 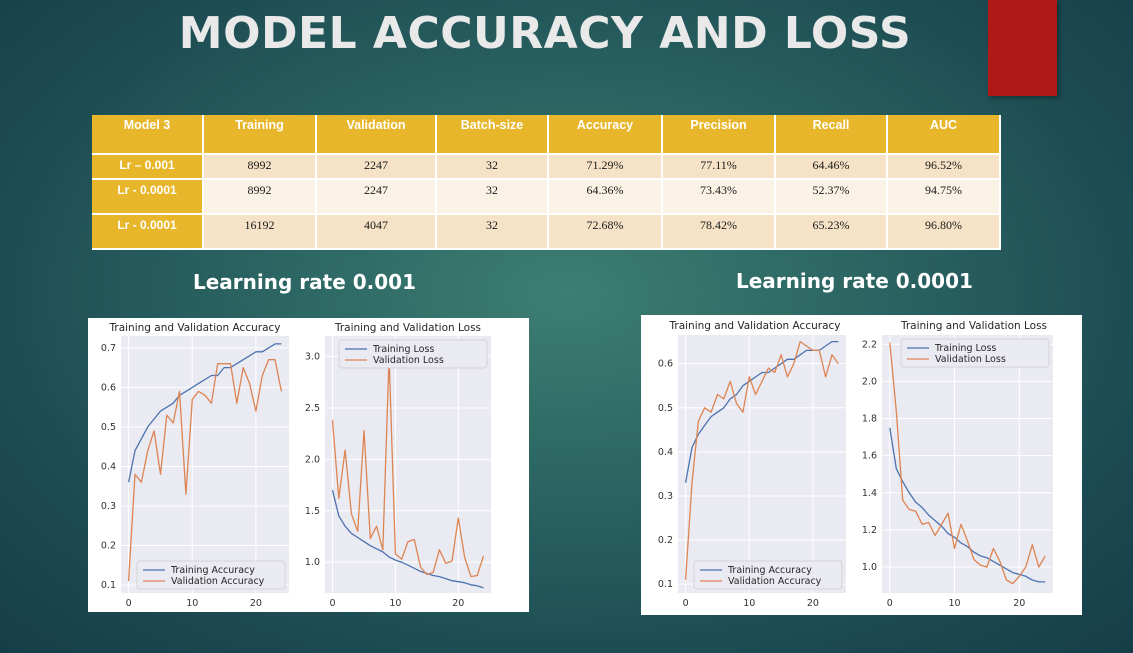 I want to click on table-cell: 94.75%, so click(x=944, y=197).